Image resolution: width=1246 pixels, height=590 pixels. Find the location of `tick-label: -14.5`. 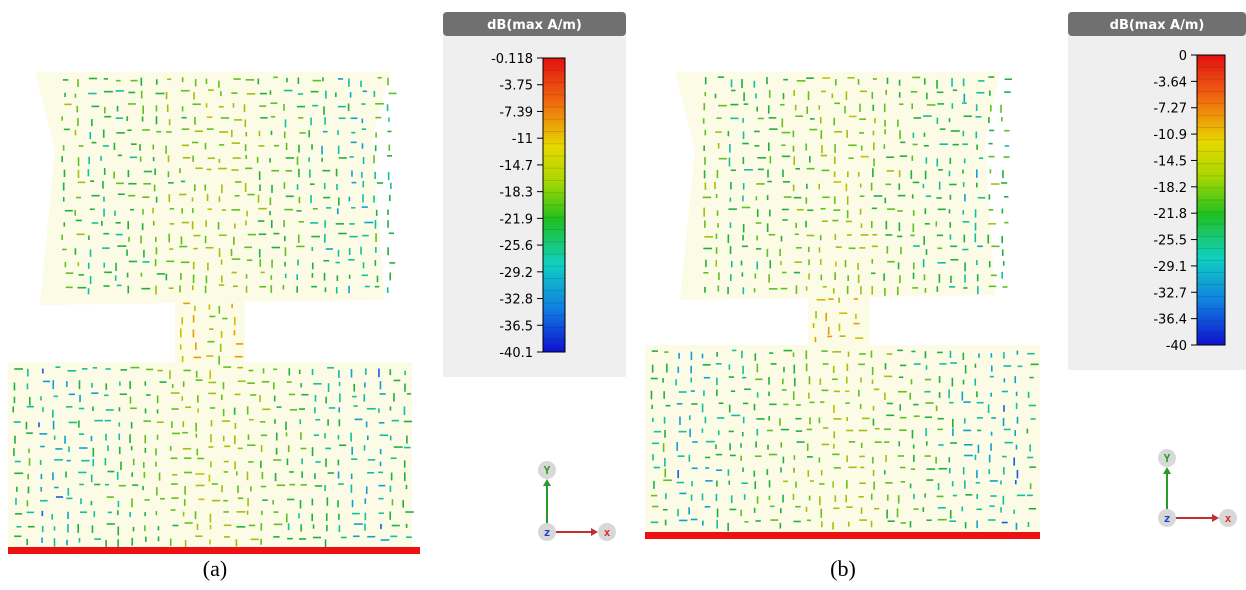

tick-label: -14.5 is located at coordinates (1170, 161).